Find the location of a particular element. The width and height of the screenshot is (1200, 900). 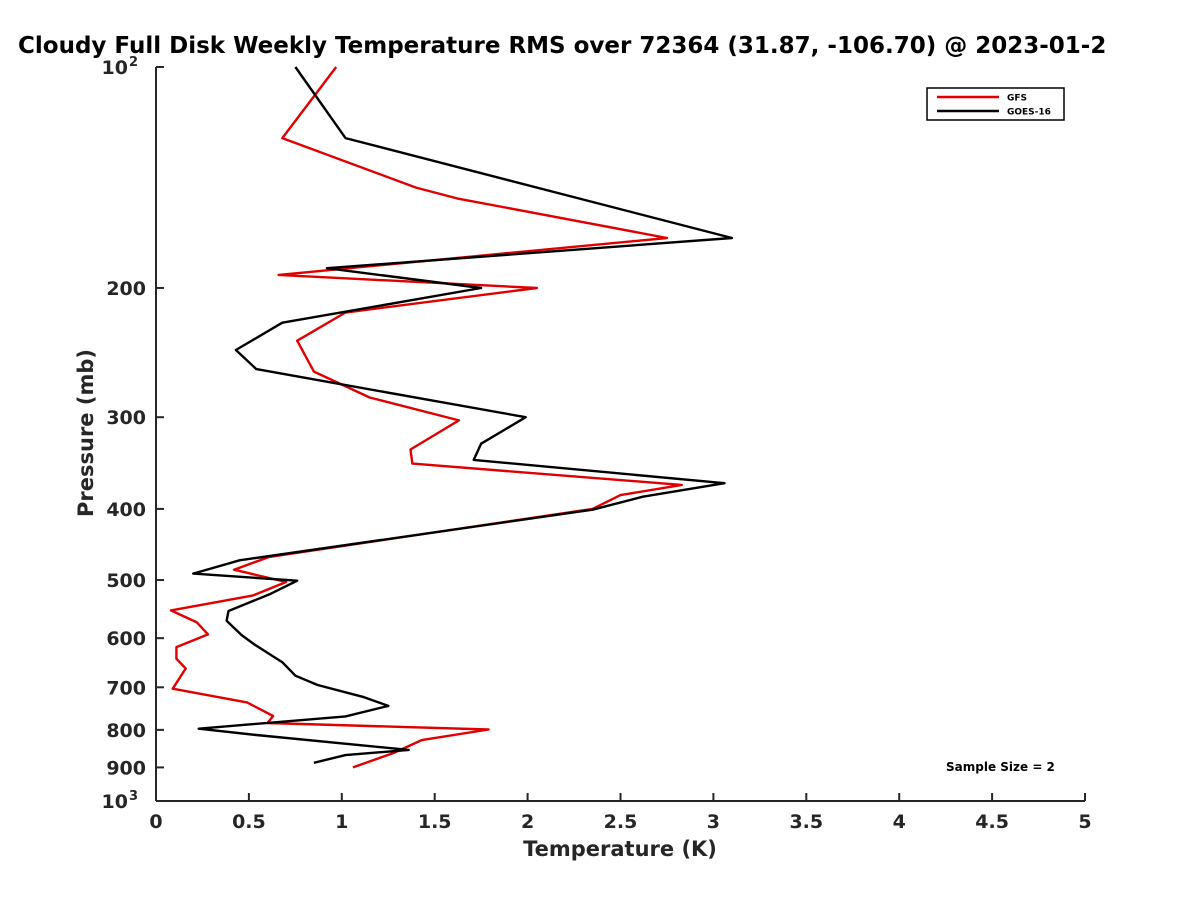

x-tick-label: 4 is located at coordinates (899, 822).